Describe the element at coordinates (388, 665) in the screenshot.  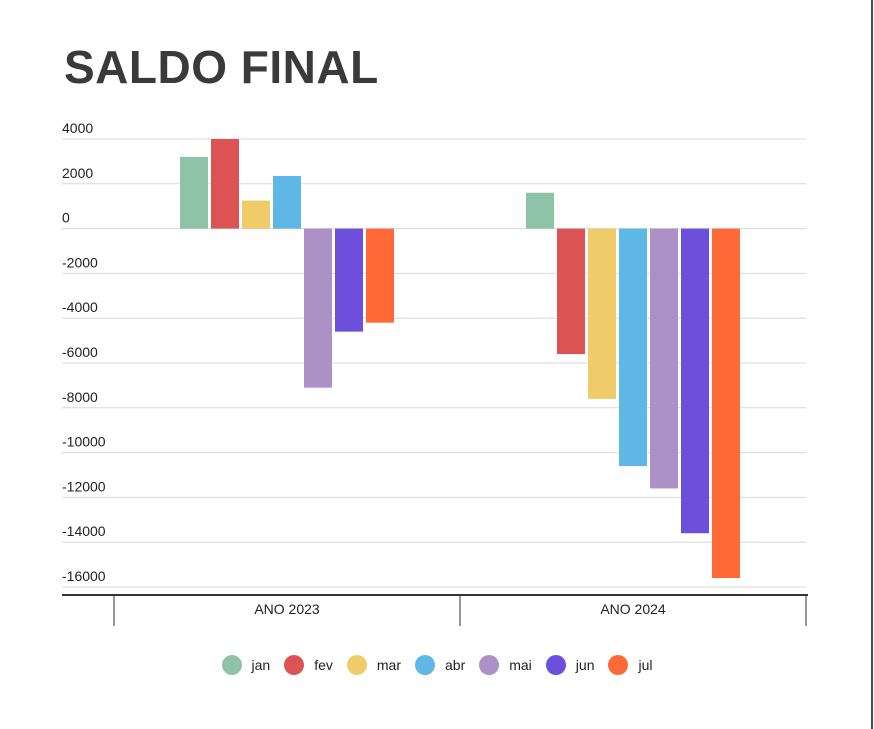
I see `legend-label: mar` at that location.